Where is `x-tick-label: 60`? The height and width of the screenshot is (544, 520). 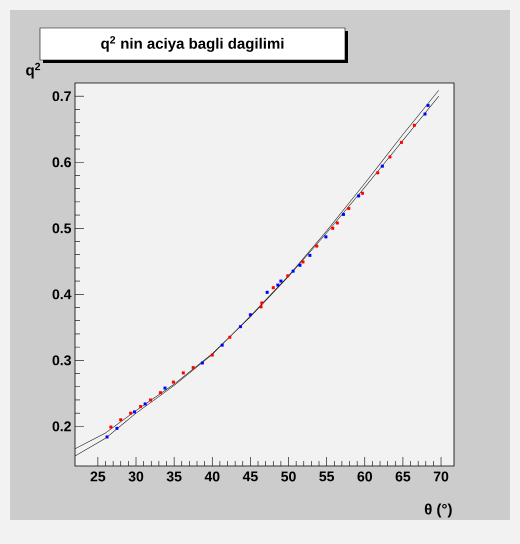
x-tick-label: 60 is located at coordinates (365, 477).